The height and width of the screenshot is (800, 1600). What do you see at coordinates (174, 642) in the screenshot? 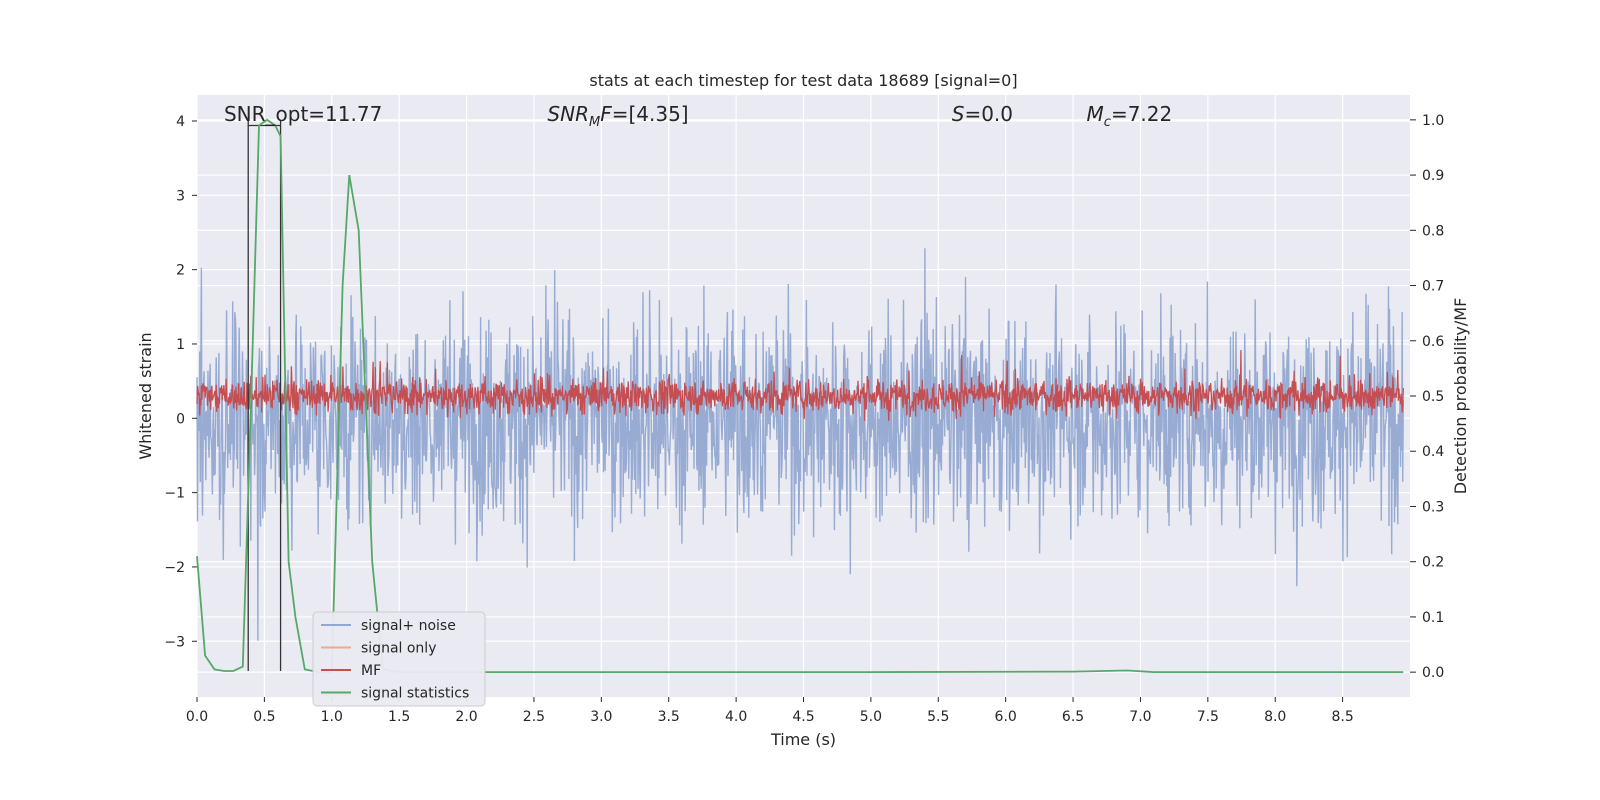
I see `y-left-tick-label: −3` at bounding box center [174, 642].